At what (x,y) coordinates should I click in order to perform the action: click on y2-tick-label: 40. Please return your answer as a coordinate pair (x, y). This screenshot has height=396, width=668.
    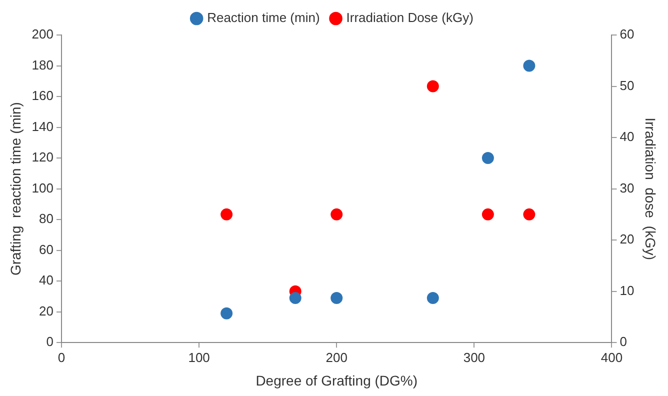
    Looking at the image, I should click on (627, 136).